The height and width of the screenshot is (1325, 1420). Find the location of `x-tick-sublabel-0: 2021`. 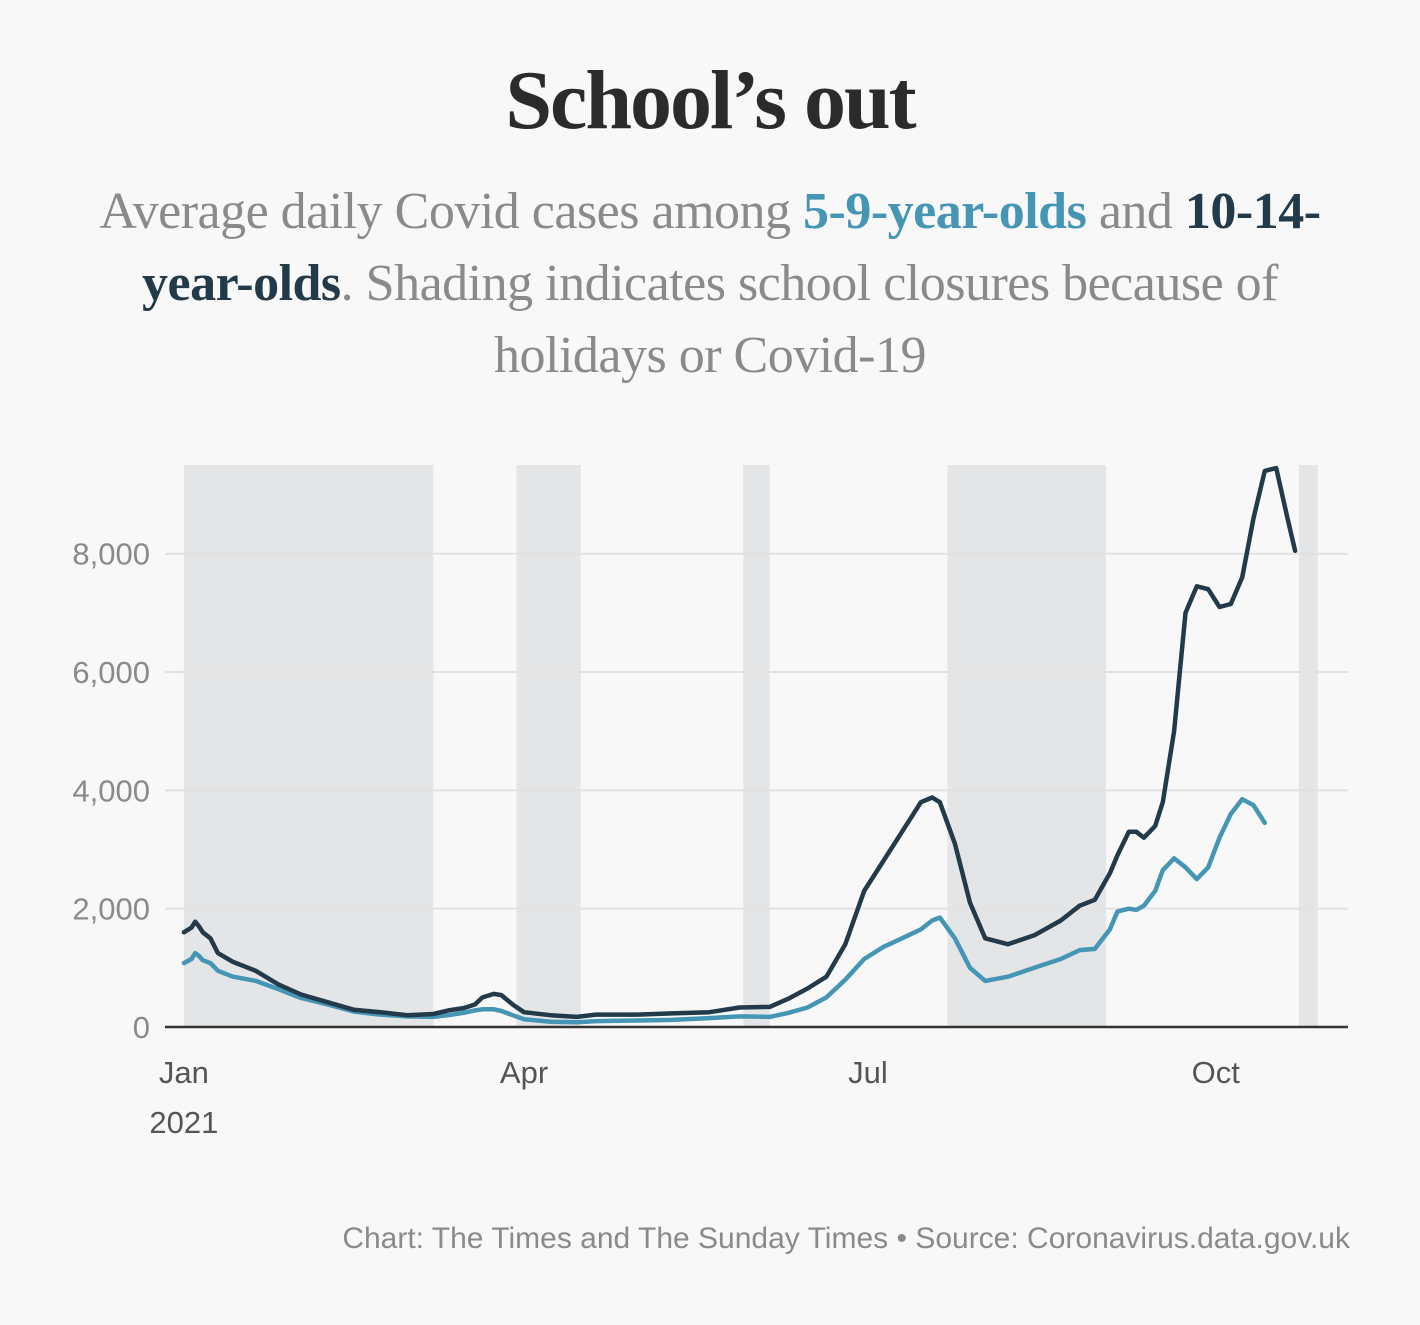

x-tick-sublabel-0: 2021 is located at coordinates (183, 1122).